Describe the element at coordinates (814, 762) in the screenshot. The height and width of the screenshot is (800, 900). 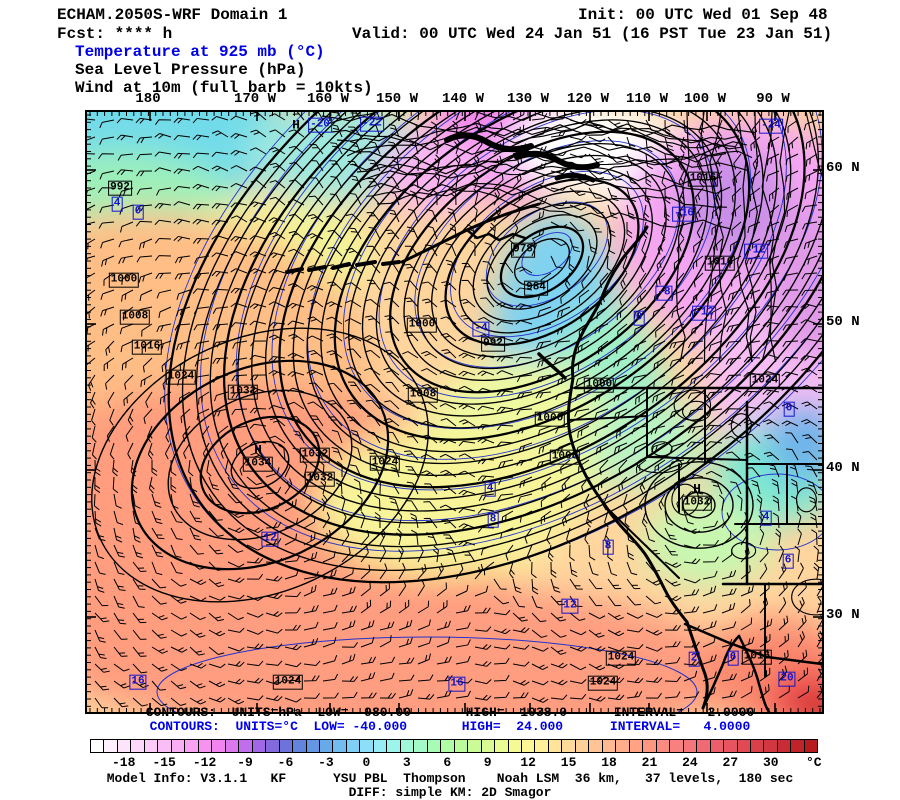
I see `colorbar-unit: °C` at that location.